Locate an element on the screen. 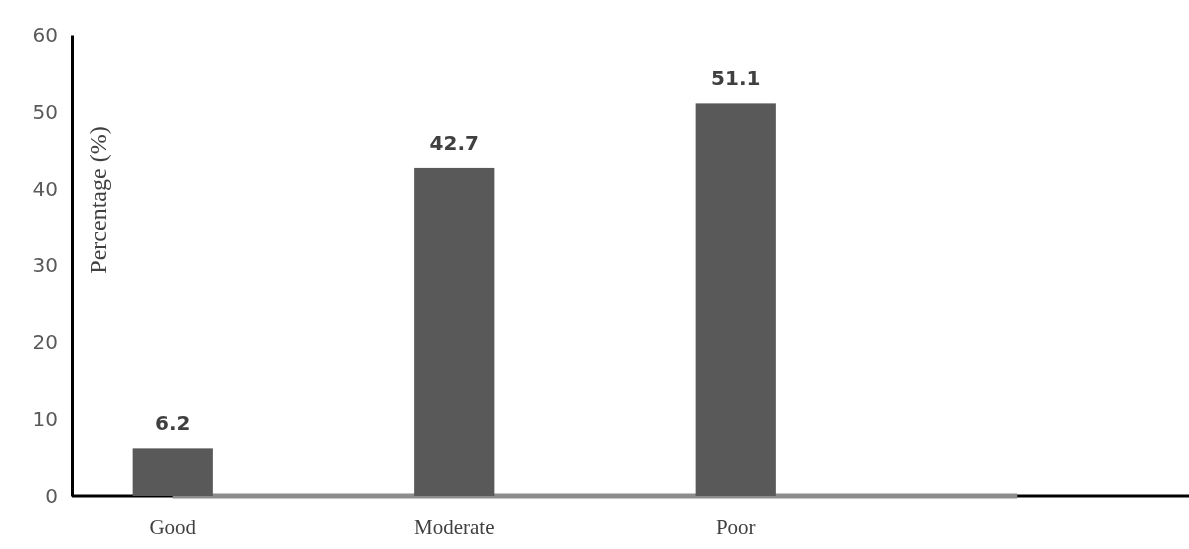  y-tick-label: 20 is located at coordinates (45, 342).